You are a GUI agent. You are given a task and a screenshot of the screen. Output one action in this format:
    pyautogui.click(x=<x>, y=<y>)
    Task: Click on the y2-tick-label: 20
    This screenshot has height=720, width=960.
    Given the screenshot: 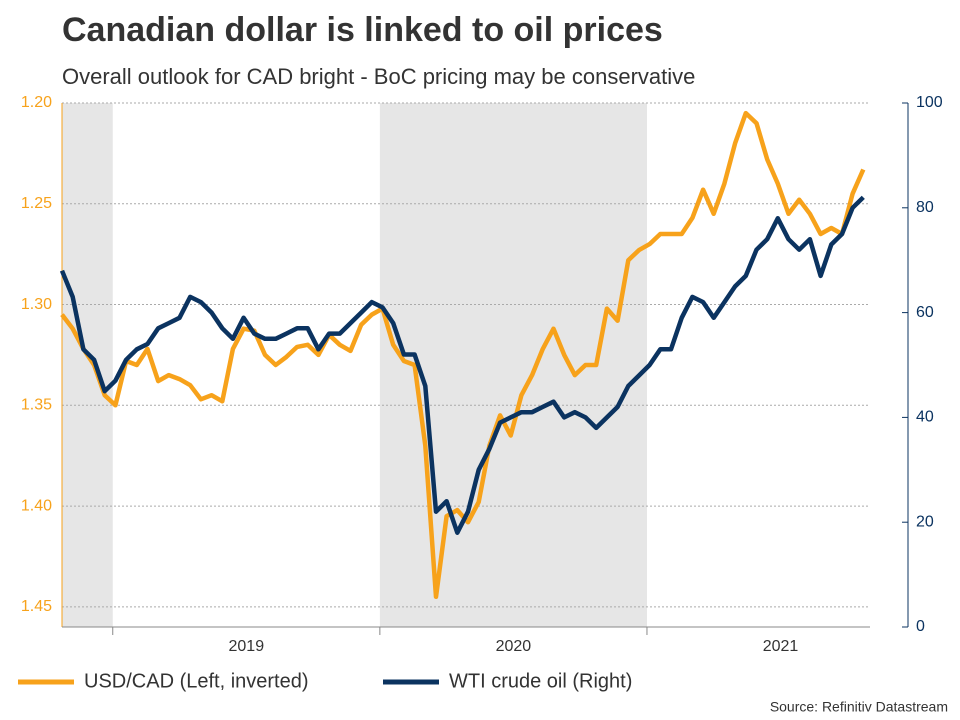 What is the action you would take?
    pyautogui.click(x=925, y=521)
    